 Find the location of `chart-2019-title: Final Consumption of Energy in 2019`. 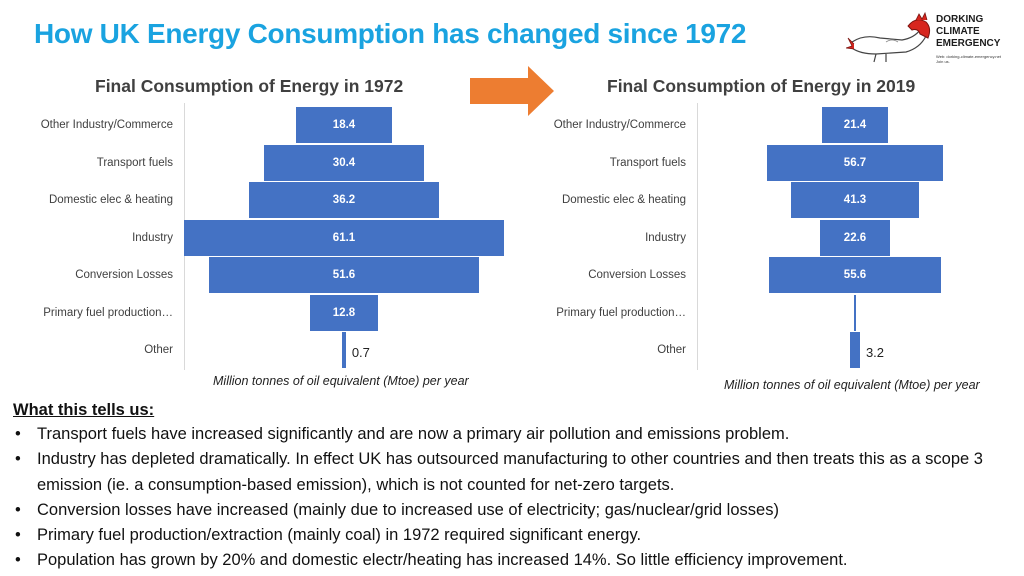

chart-2019-title: Final Consumption of Energy in 2019 is located at coordinates (761, 86).